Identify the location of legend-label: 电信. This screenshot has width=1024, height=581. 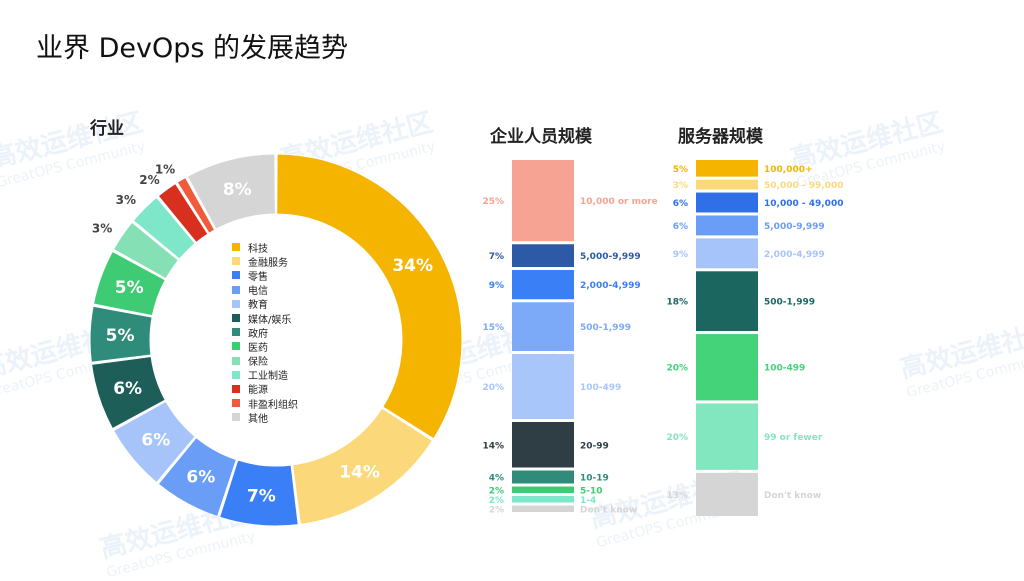
(258, 292).